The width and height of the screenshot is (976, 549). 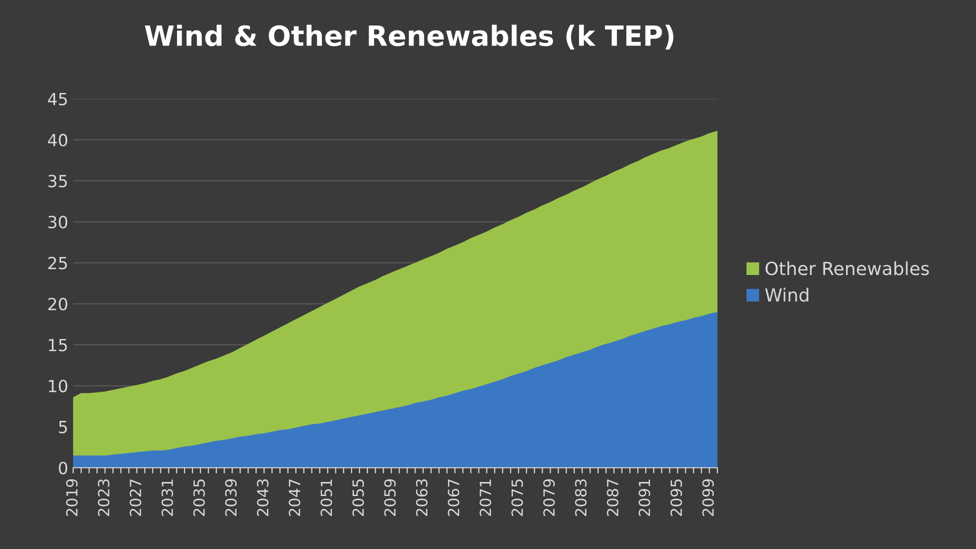 What do you see at coordinates (409, 37) in the screenshot?
I see `chart-title: Wind & Other Renewables (k TEP)` at bounding box center [409, 37].